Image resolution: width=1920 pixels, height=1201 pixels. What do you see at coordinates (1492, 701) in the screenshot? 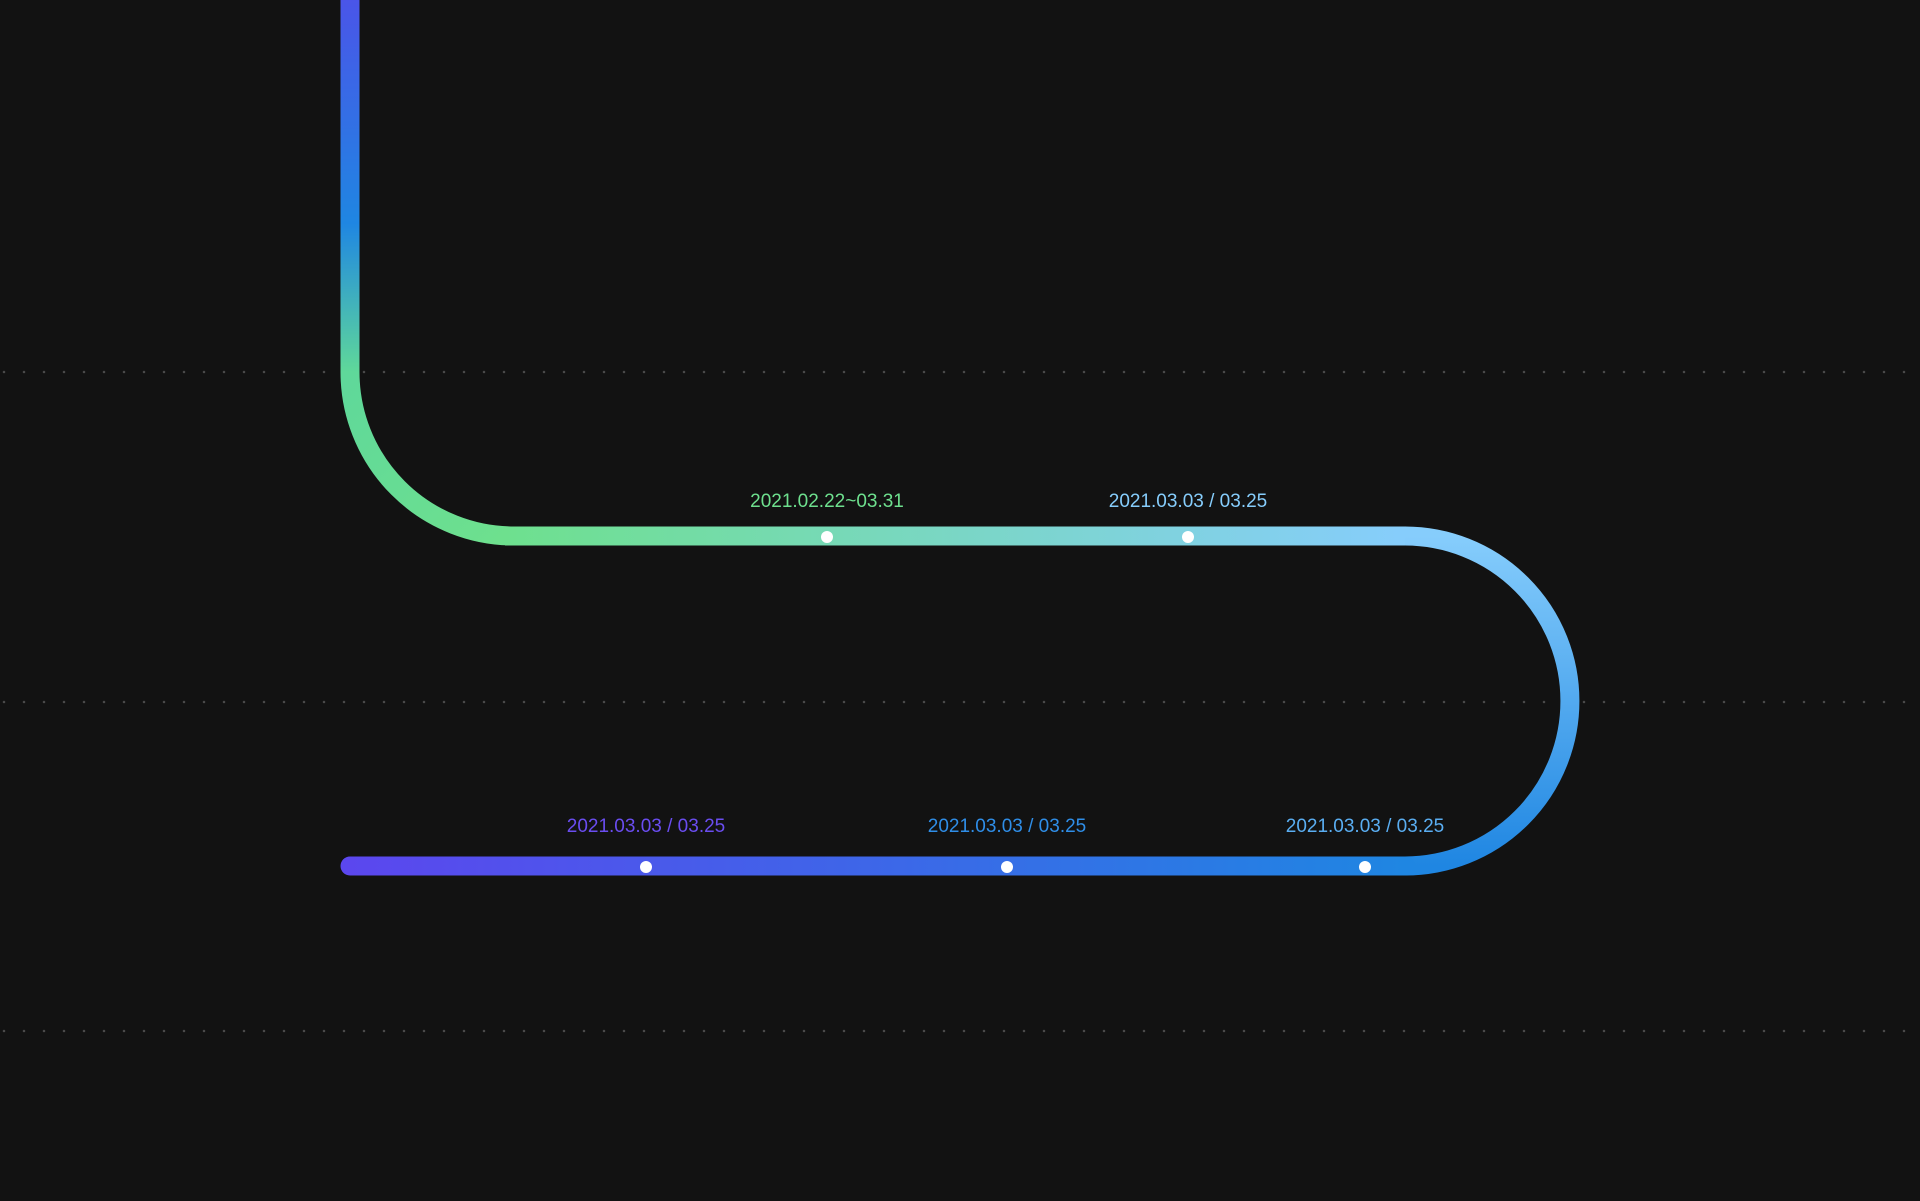
I see `track-bend-segment` at bounding box center [1492, 701].